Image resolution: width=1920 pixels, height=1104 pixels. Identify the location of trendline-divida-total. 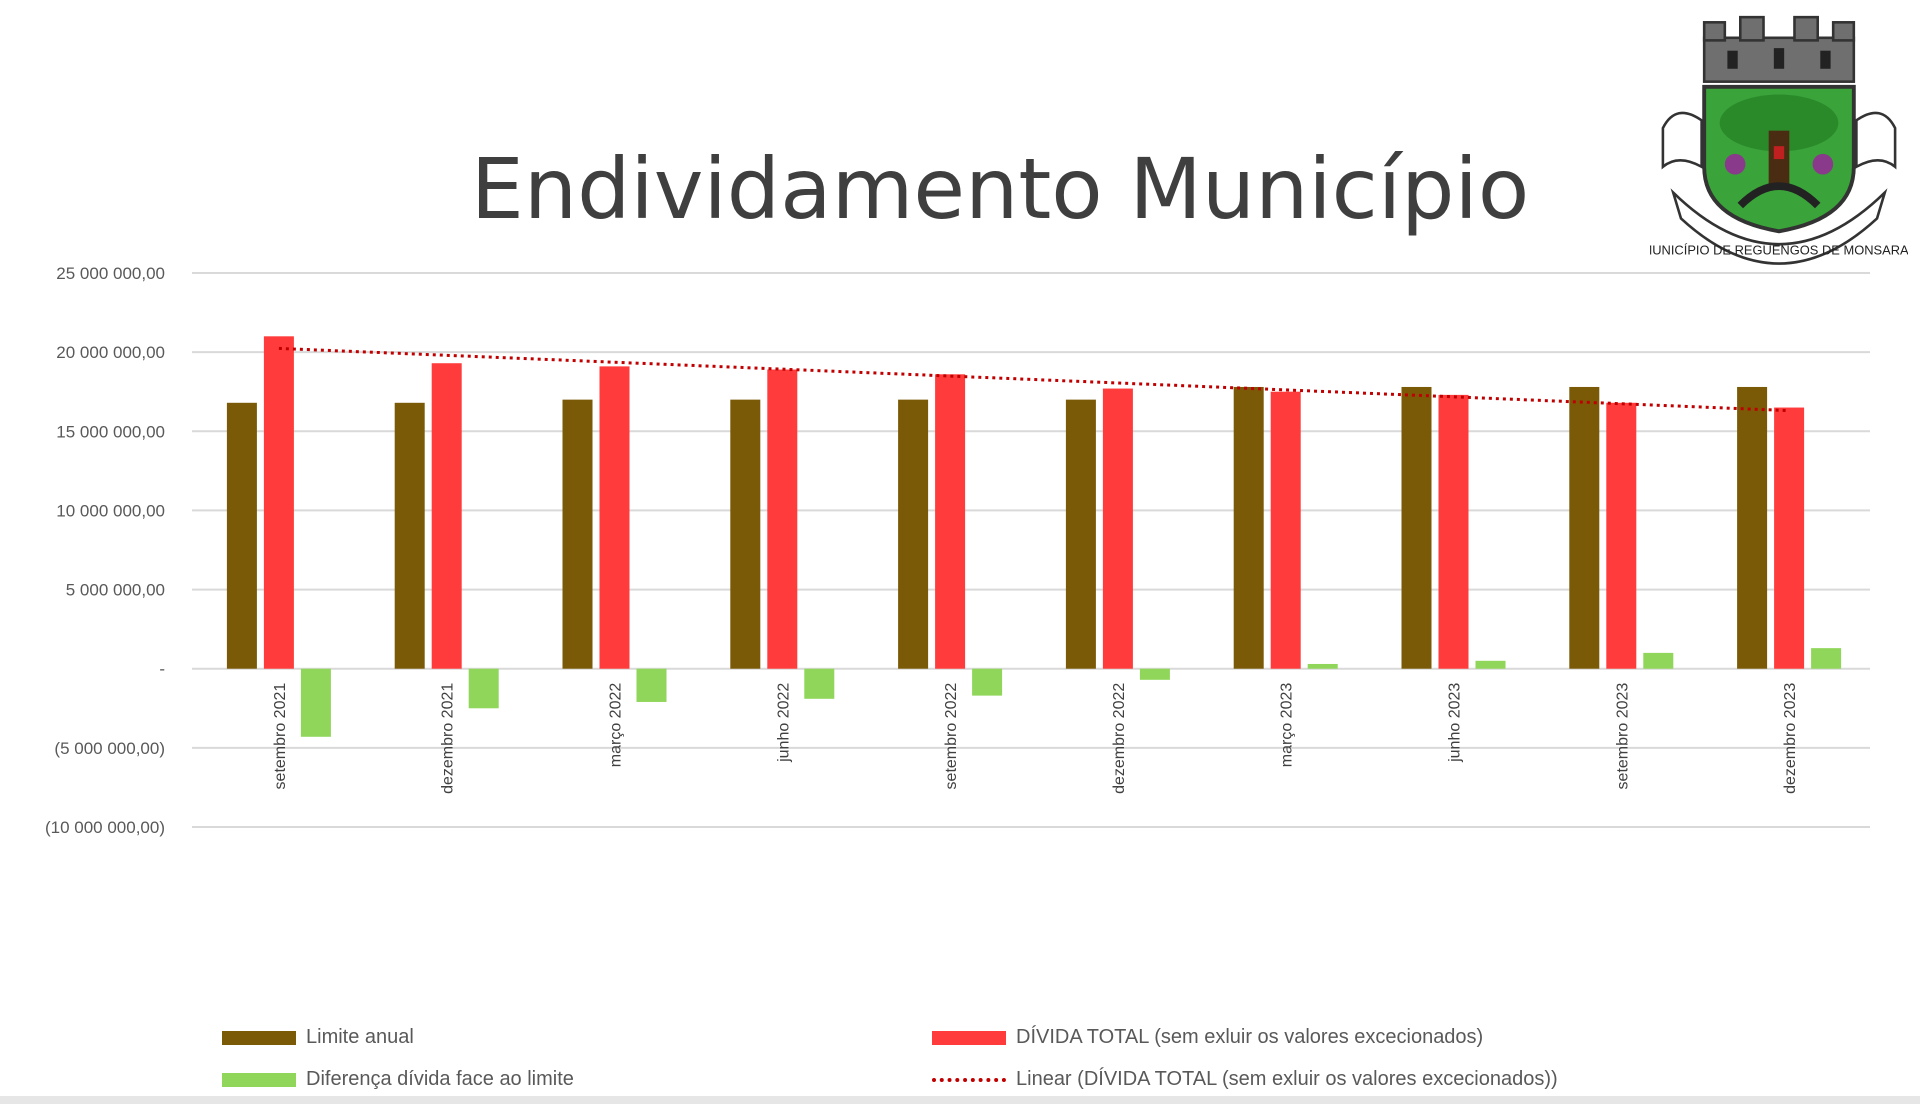
(1034, 379).